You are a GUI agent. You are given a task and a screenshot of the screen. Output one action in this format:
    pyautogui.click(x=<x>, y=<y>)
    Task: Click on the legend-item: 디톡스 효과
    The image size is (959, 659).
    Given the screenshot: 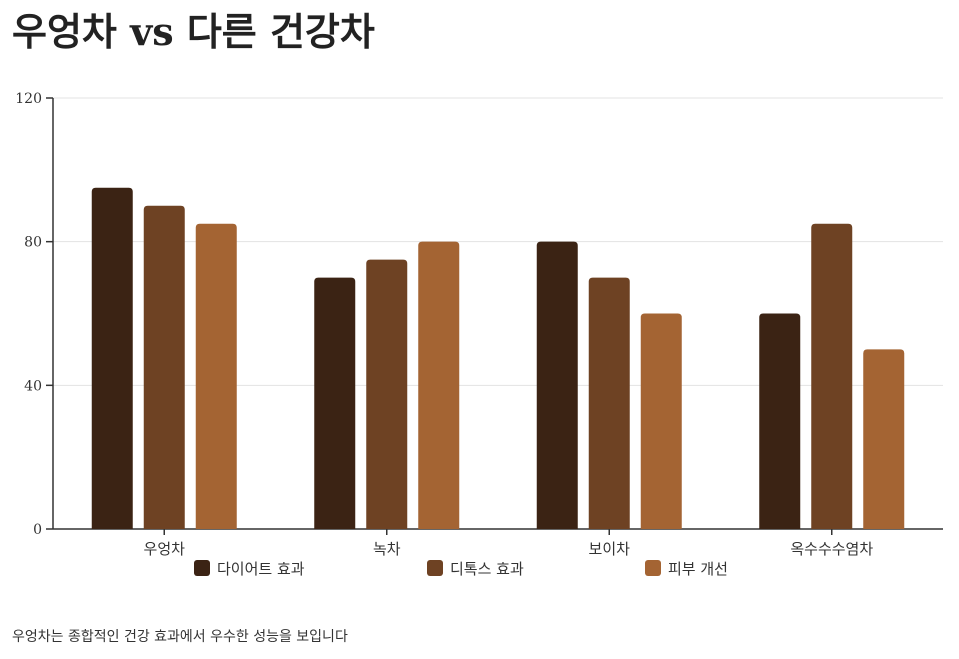 What is the action you would take?
    pyautogui.click(x=475, y=568)
    